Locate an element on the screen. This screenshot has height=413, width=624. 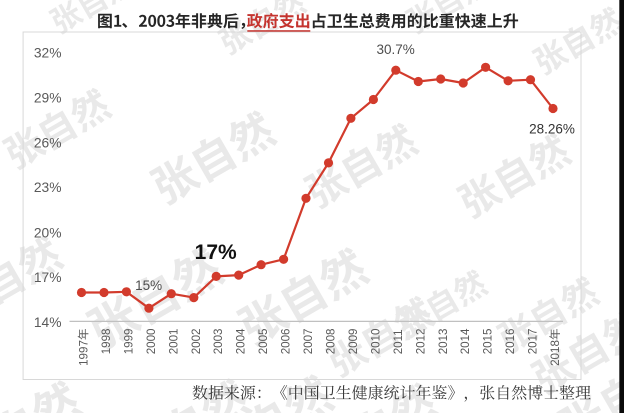
svg-text: 2016 is located at coordinates (510, 342).